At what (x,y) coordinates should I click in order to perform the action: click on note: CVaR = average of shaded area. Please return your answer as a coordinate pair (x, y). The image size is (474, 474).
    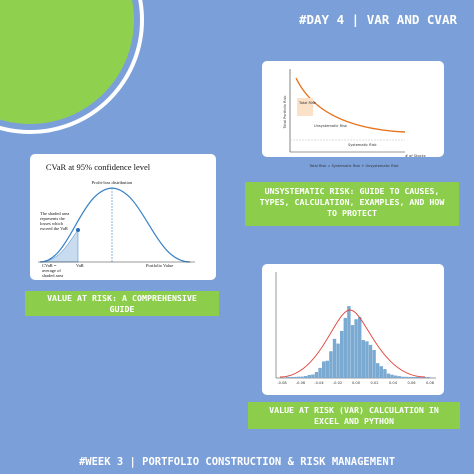
    Looking at the image, I should click on (52, 270).